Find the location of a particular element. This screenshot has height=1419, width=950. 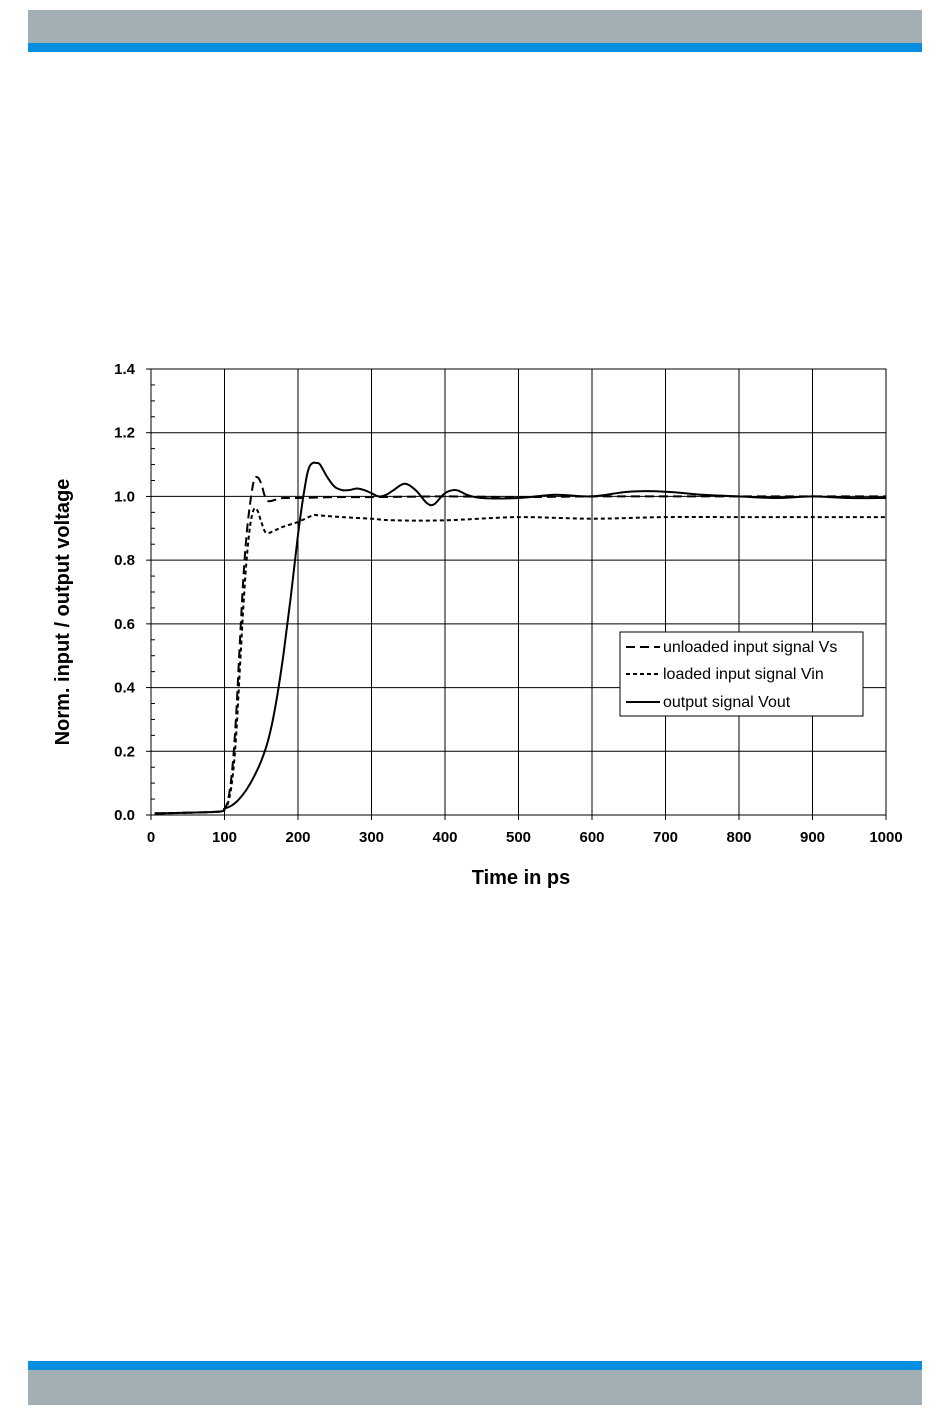

x-tick-label: 100 is located at coordinates (224, 837).